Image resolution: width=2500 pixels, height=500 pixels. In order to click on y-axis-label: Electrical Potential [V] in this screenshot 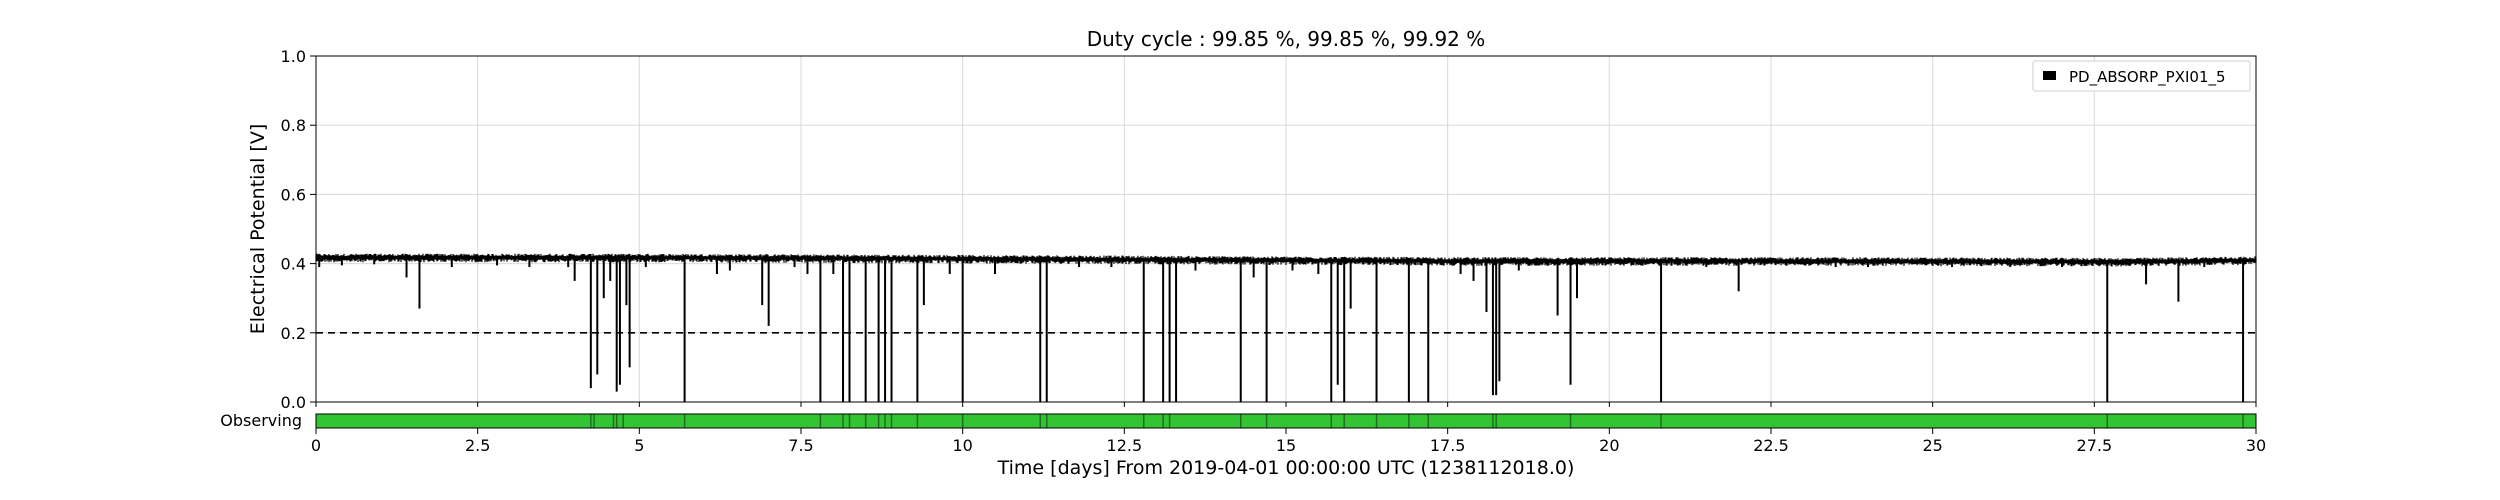, I will do `click(258, 229)`.